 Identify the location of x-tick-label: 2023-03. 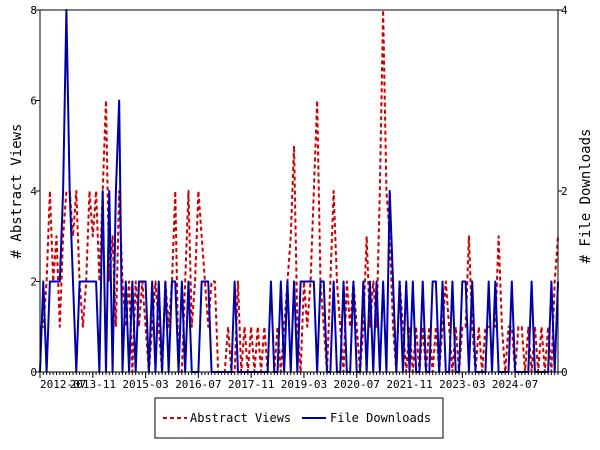
(462, 384).